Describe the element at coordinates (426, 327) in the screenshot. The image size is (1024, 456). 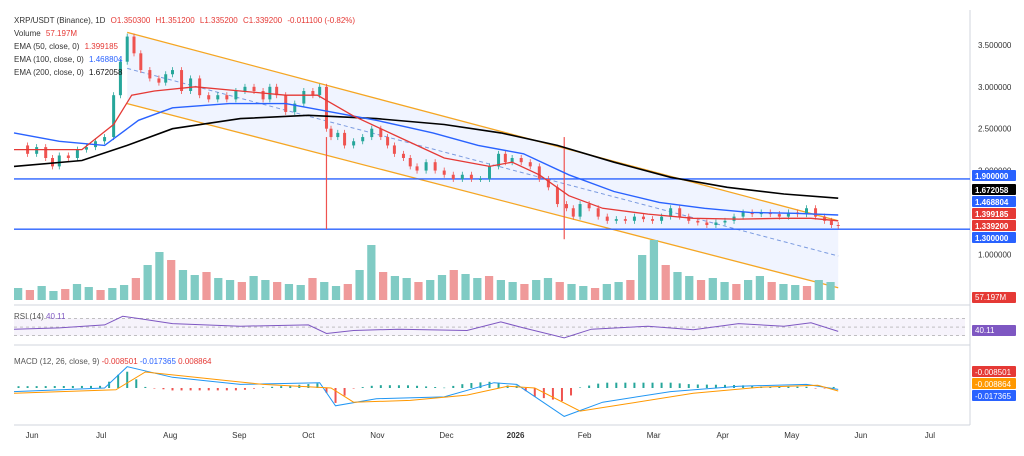
I see `rsi-line` at that location.